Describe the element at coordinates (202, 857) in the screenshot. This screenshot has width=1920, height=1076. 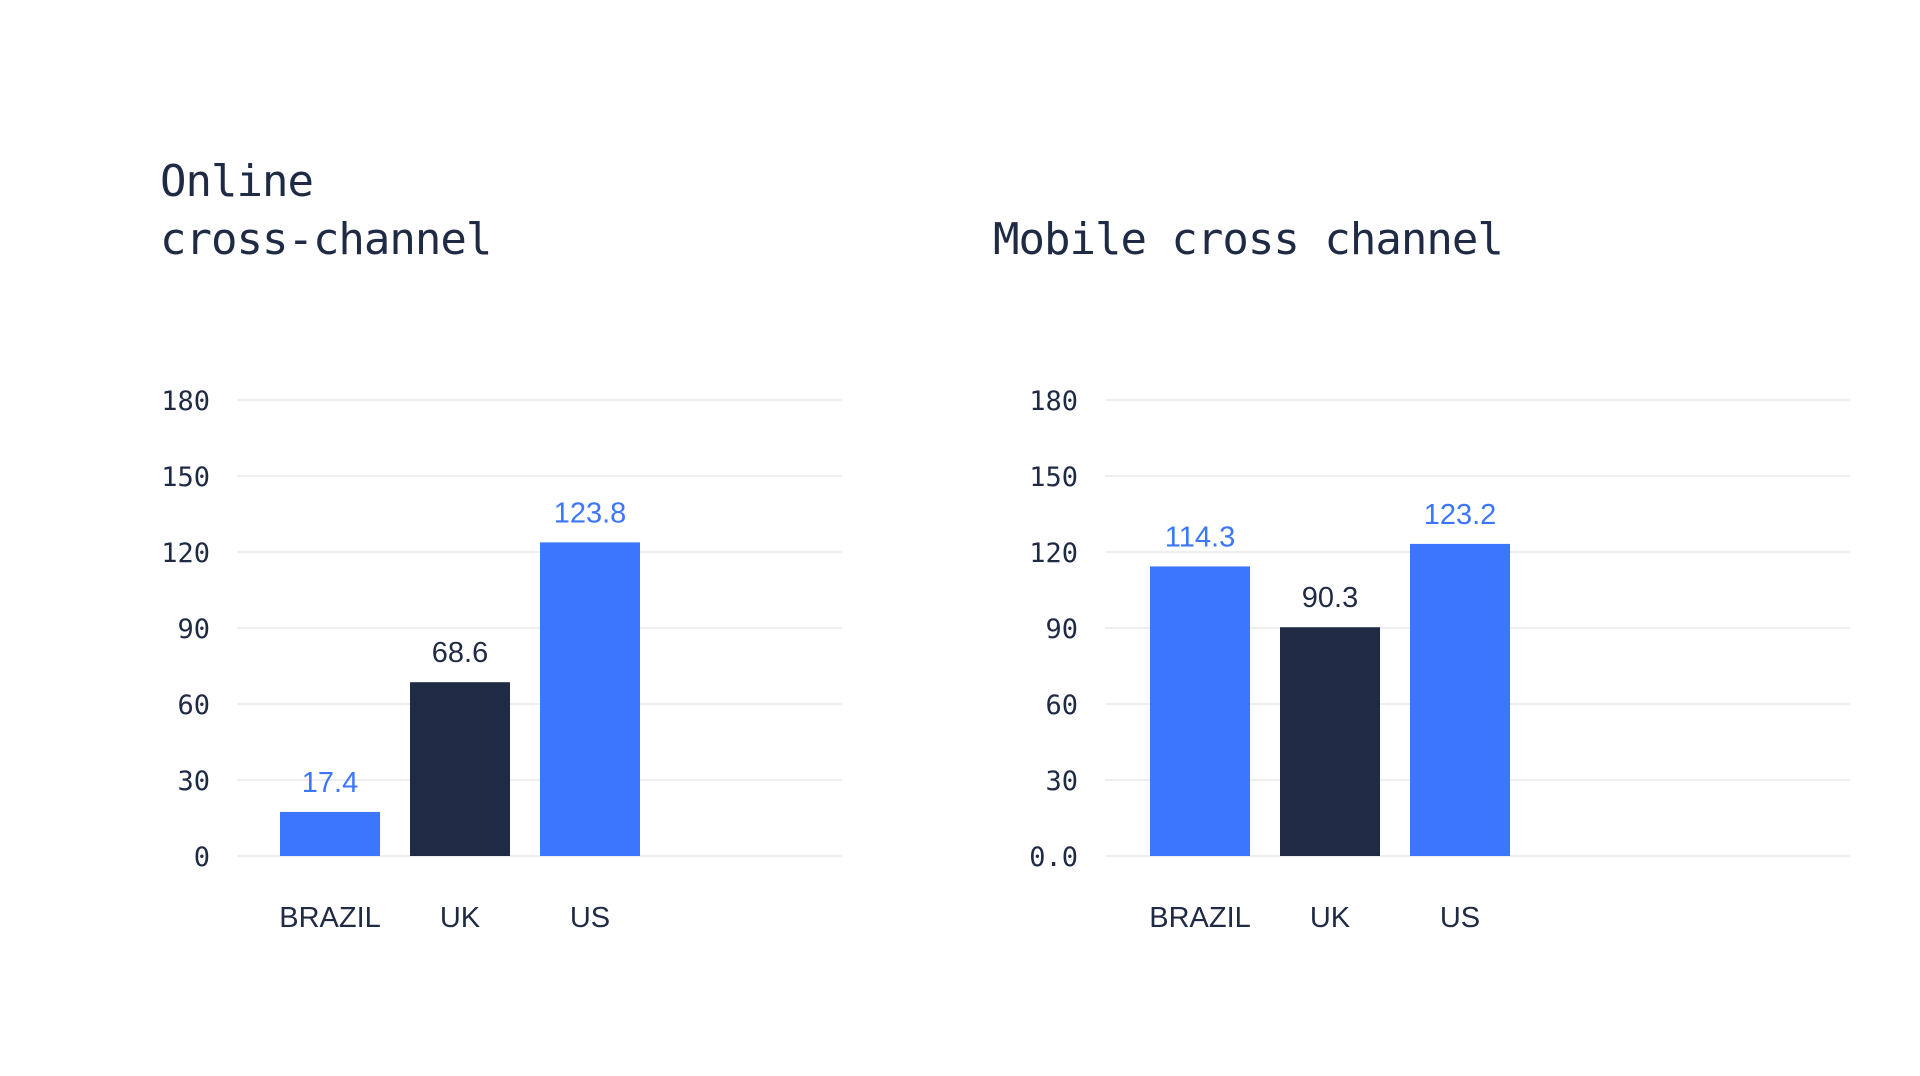
I see `y-tick-label: 0` at that location.